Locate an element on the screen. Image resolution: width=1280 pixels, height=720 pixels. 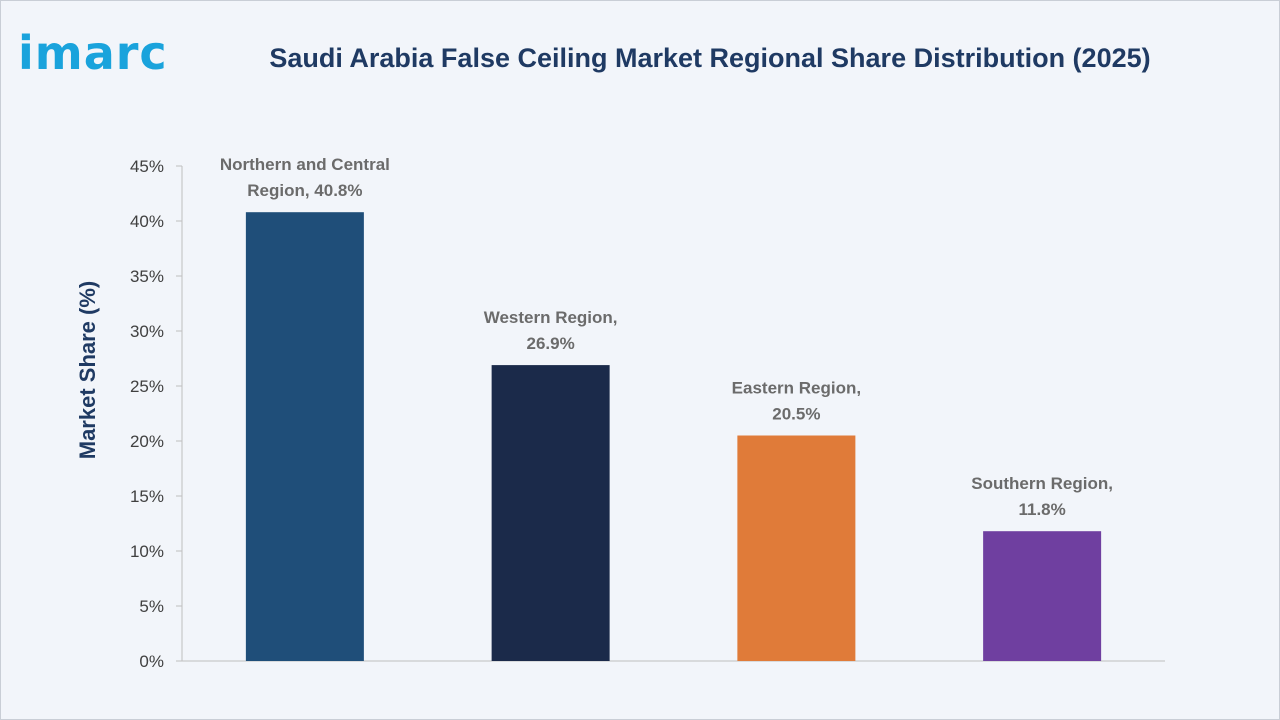
data-label: Northern and Central is located at coordinates (305, 164).